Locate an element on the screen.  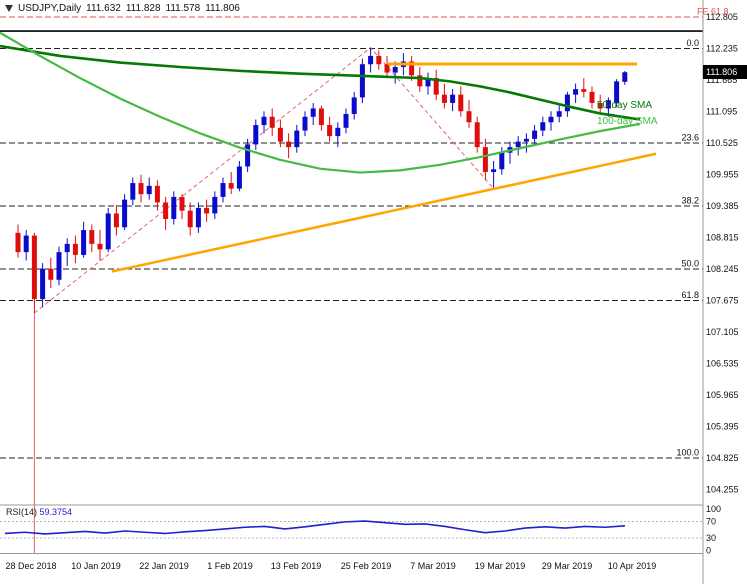
low-value: 111.578 is located at coordinates (183, 8).